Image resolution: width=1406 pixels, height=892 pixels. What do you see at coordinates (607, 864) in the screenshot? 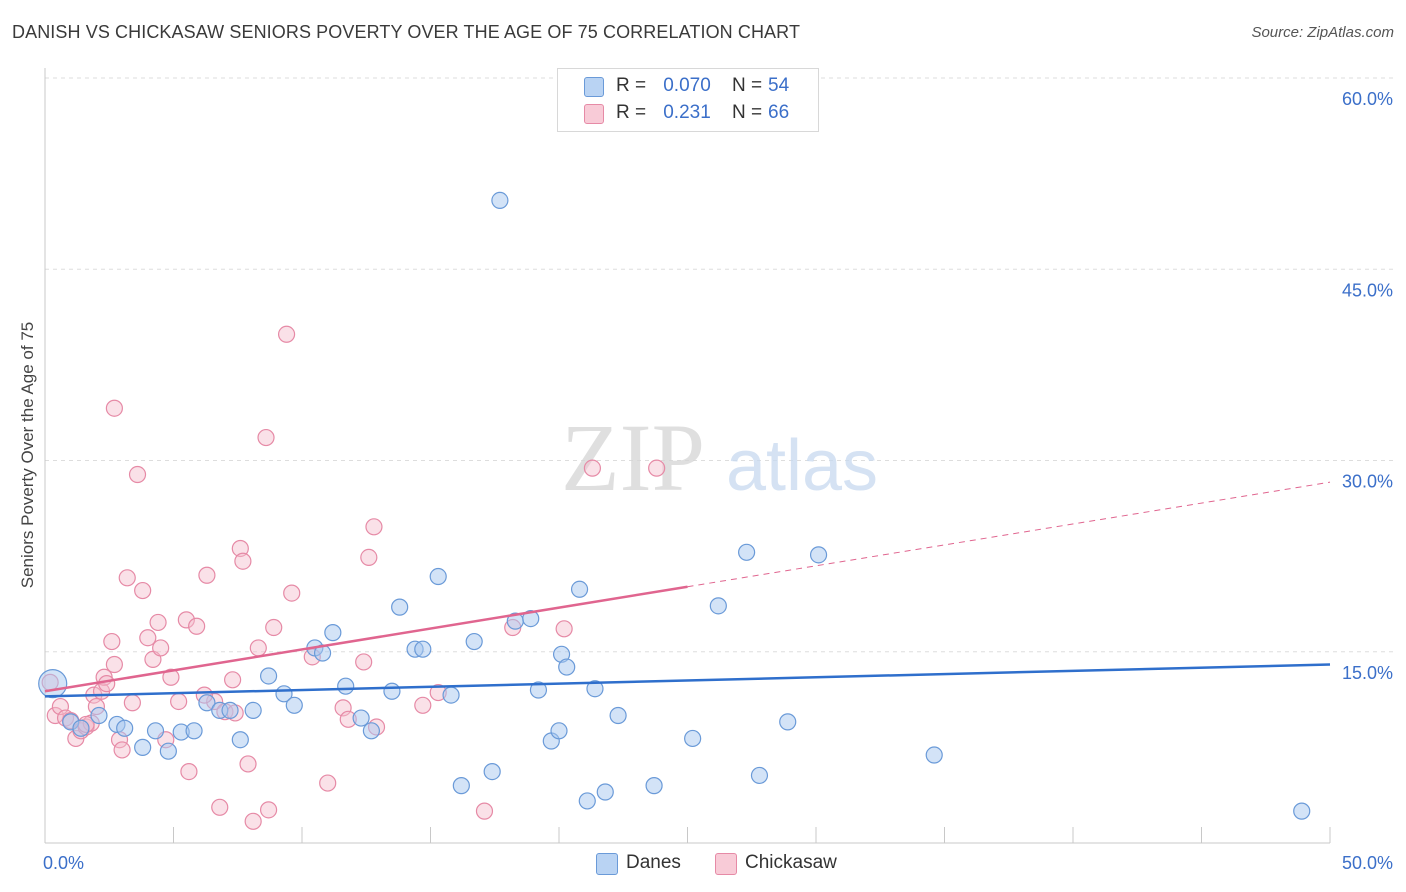
I see `danes-legend-swatch` at bounding box center [607, 864].